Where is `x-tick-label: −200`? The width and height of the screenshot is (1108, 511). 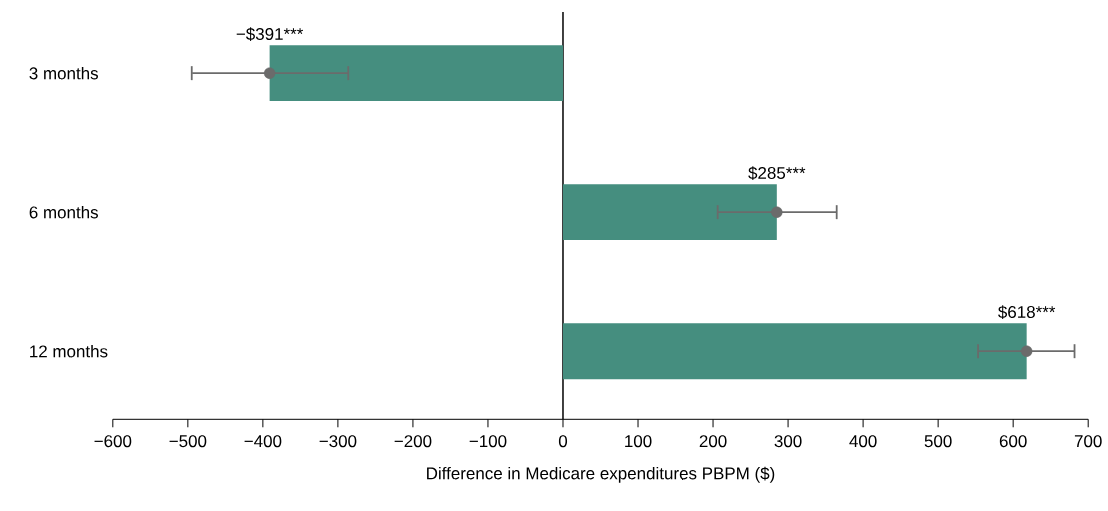
x-tick-label: −200 is located at coordinates (413, 441).